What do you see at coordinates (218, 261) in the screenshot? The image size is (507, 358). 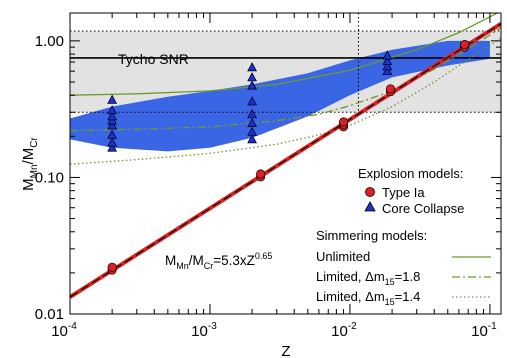 I see `relation-annotation: MMn/MCr=5.3xZ0.65` at bounding box center [218, 261].